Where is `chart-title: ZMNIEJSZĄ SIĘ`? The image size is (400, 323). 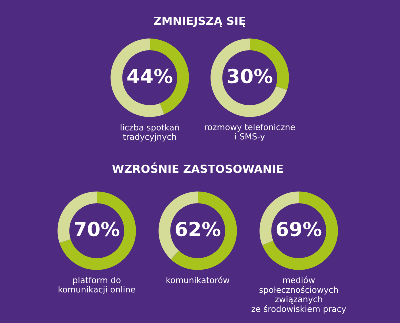 chart-title: ZMNIEJSZĄ SIĘ is located at coordinates (200, 22).